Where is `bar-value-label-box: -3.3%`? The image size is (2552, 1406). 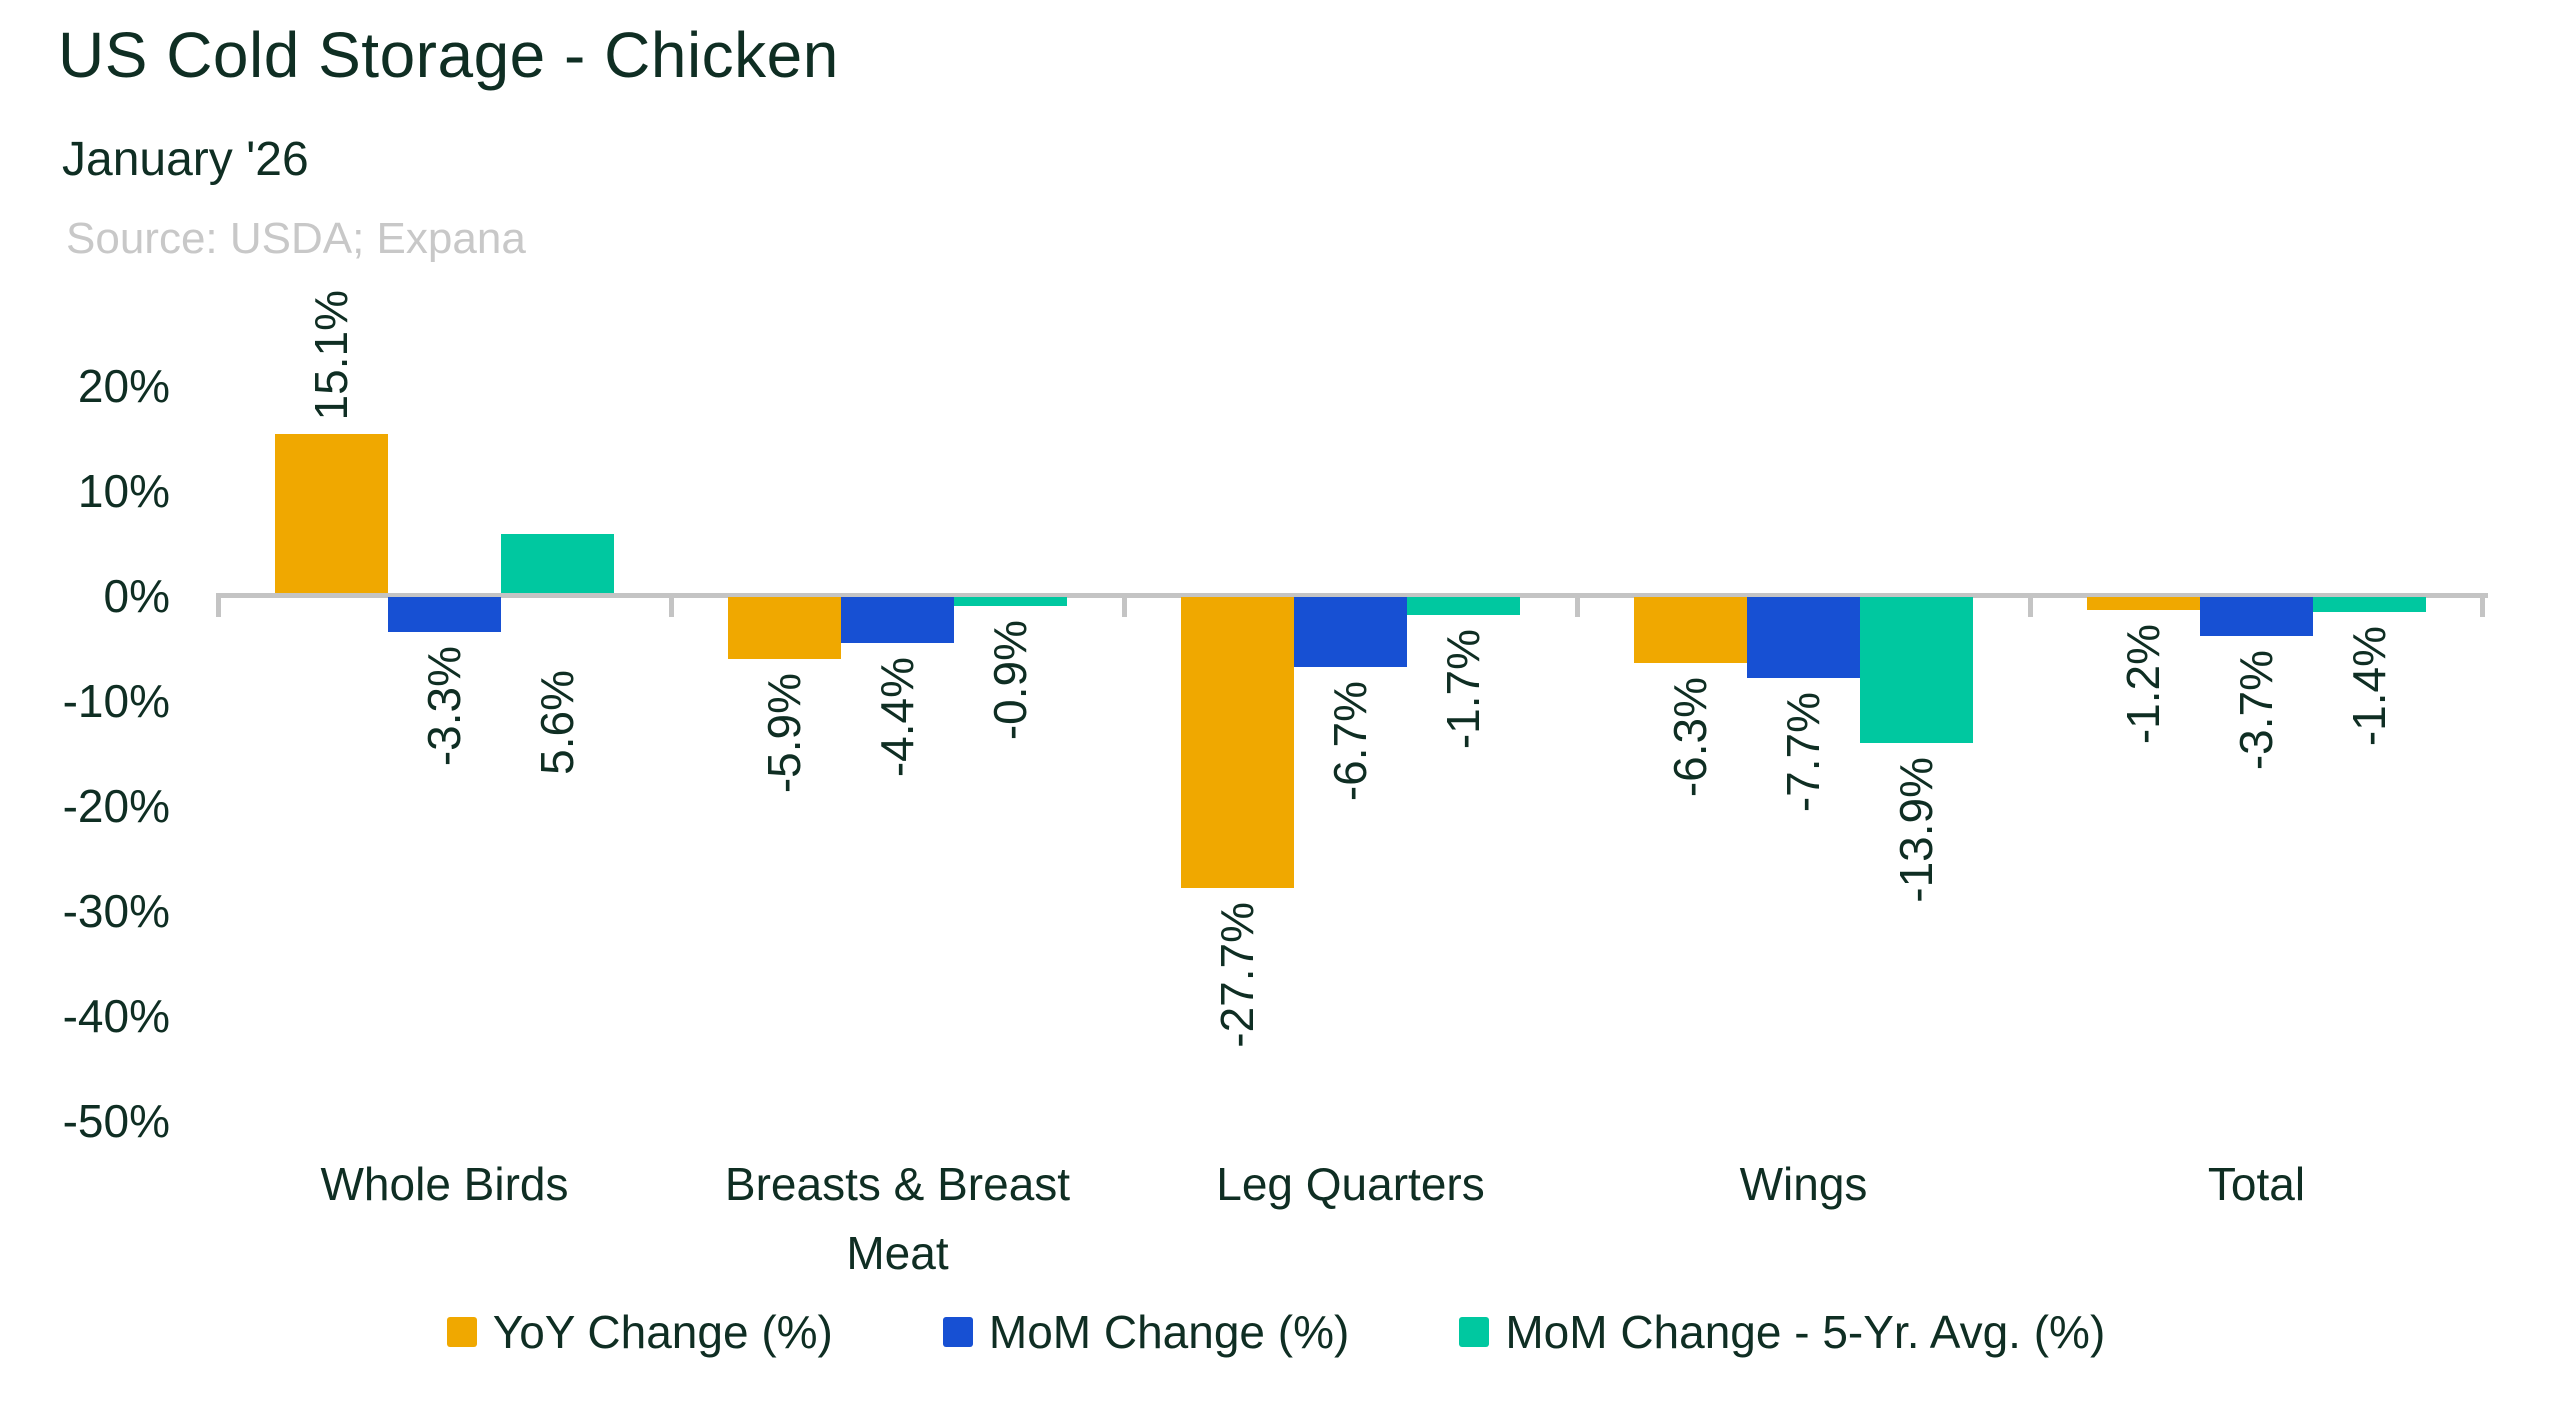 bar-value-label-box: -3.3% is located at coordinates (444, 811).